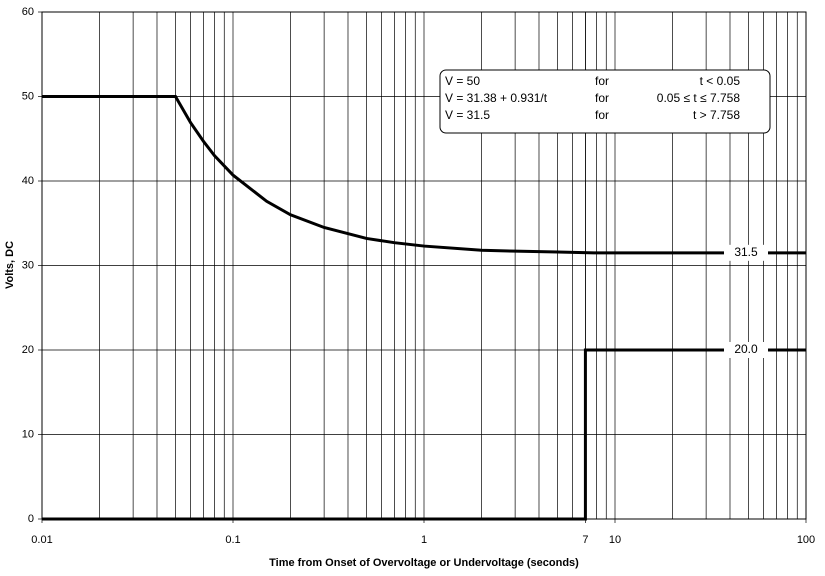 Image resolution: width=825 pixels, height=576 pixels. I want to click on equation-text: V = 31.38 + 0.931/t, so click(496, 98).